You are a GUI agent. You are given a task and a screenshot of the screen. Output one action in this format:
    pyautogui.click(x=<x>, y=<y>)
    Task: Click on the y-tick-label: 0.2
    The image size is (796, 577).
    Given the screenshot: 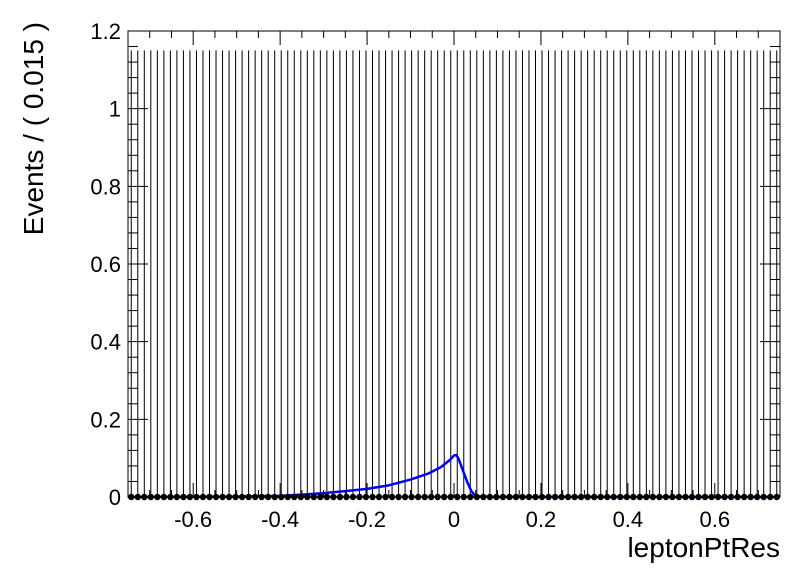 What is the action you would take?
    pyautogui.click(x=105, y=419)
    